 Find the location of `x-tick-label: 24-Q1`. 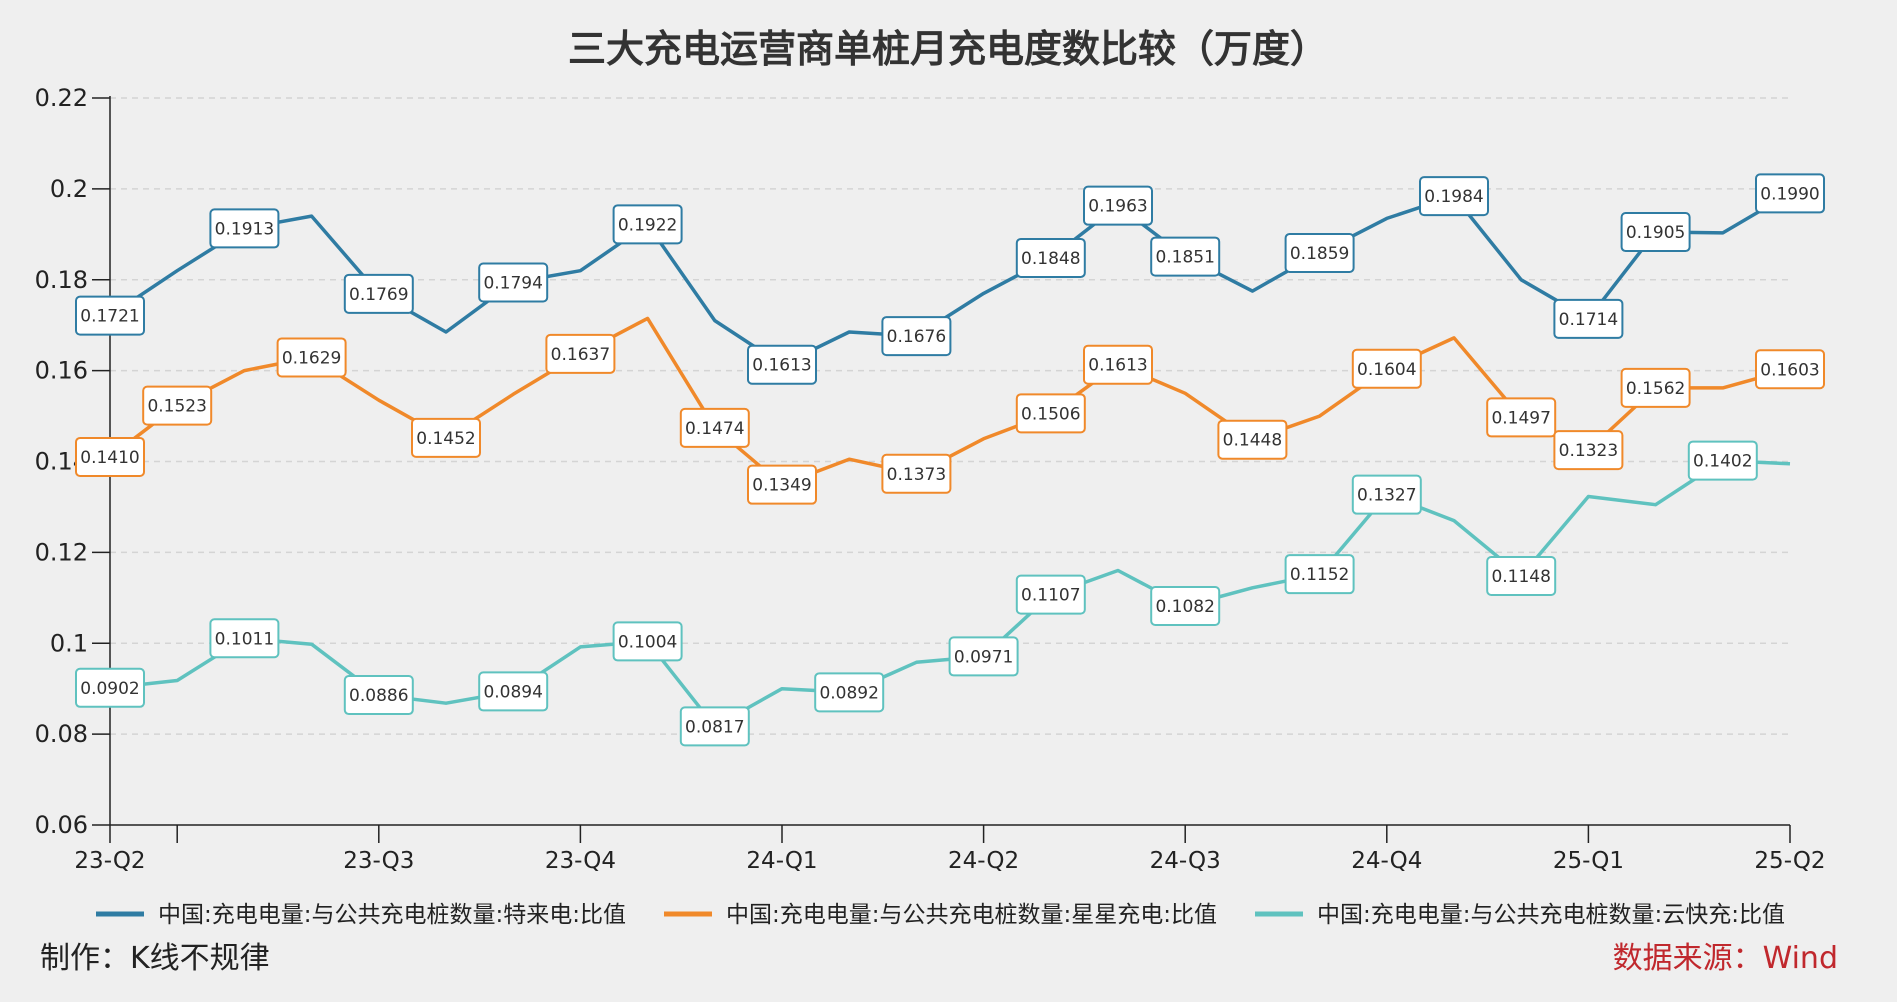

x-tick-label: 24-Q1 is located at coordinates (781, 861).